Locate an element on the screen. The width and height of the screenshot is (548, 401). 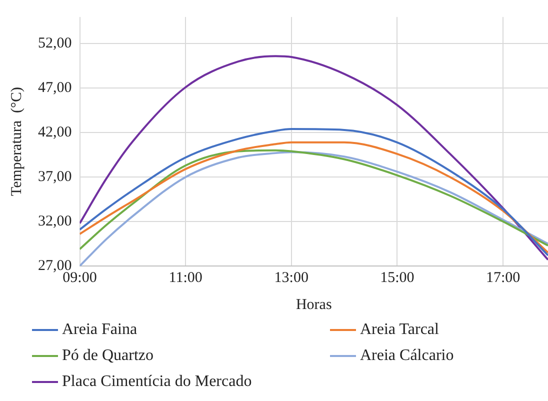
y-tick-label: 42,00 is located at coordinates (55, 132).